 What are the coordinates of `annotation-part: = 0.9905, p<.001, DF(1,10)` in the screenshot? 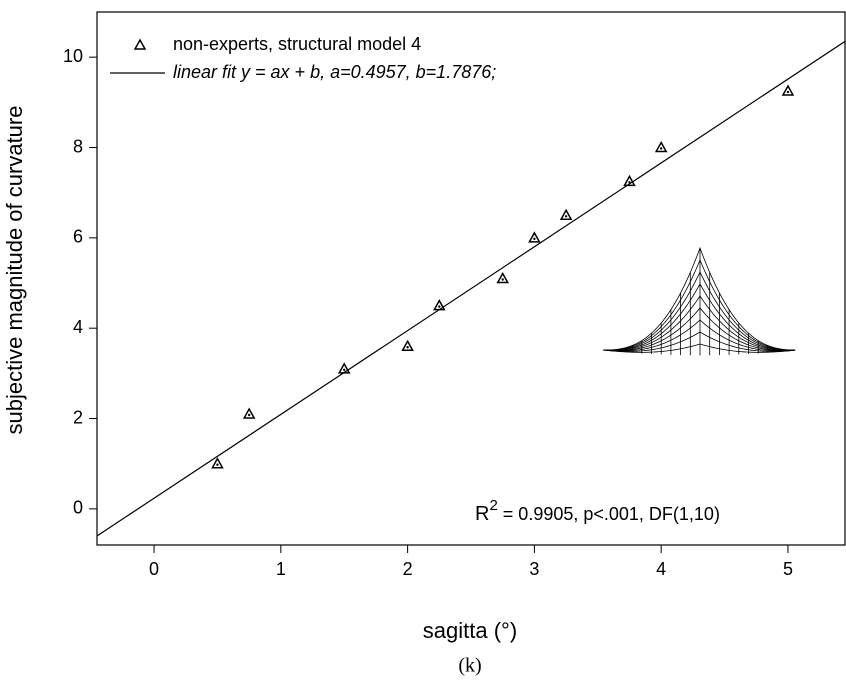 It's located at (609, 514).